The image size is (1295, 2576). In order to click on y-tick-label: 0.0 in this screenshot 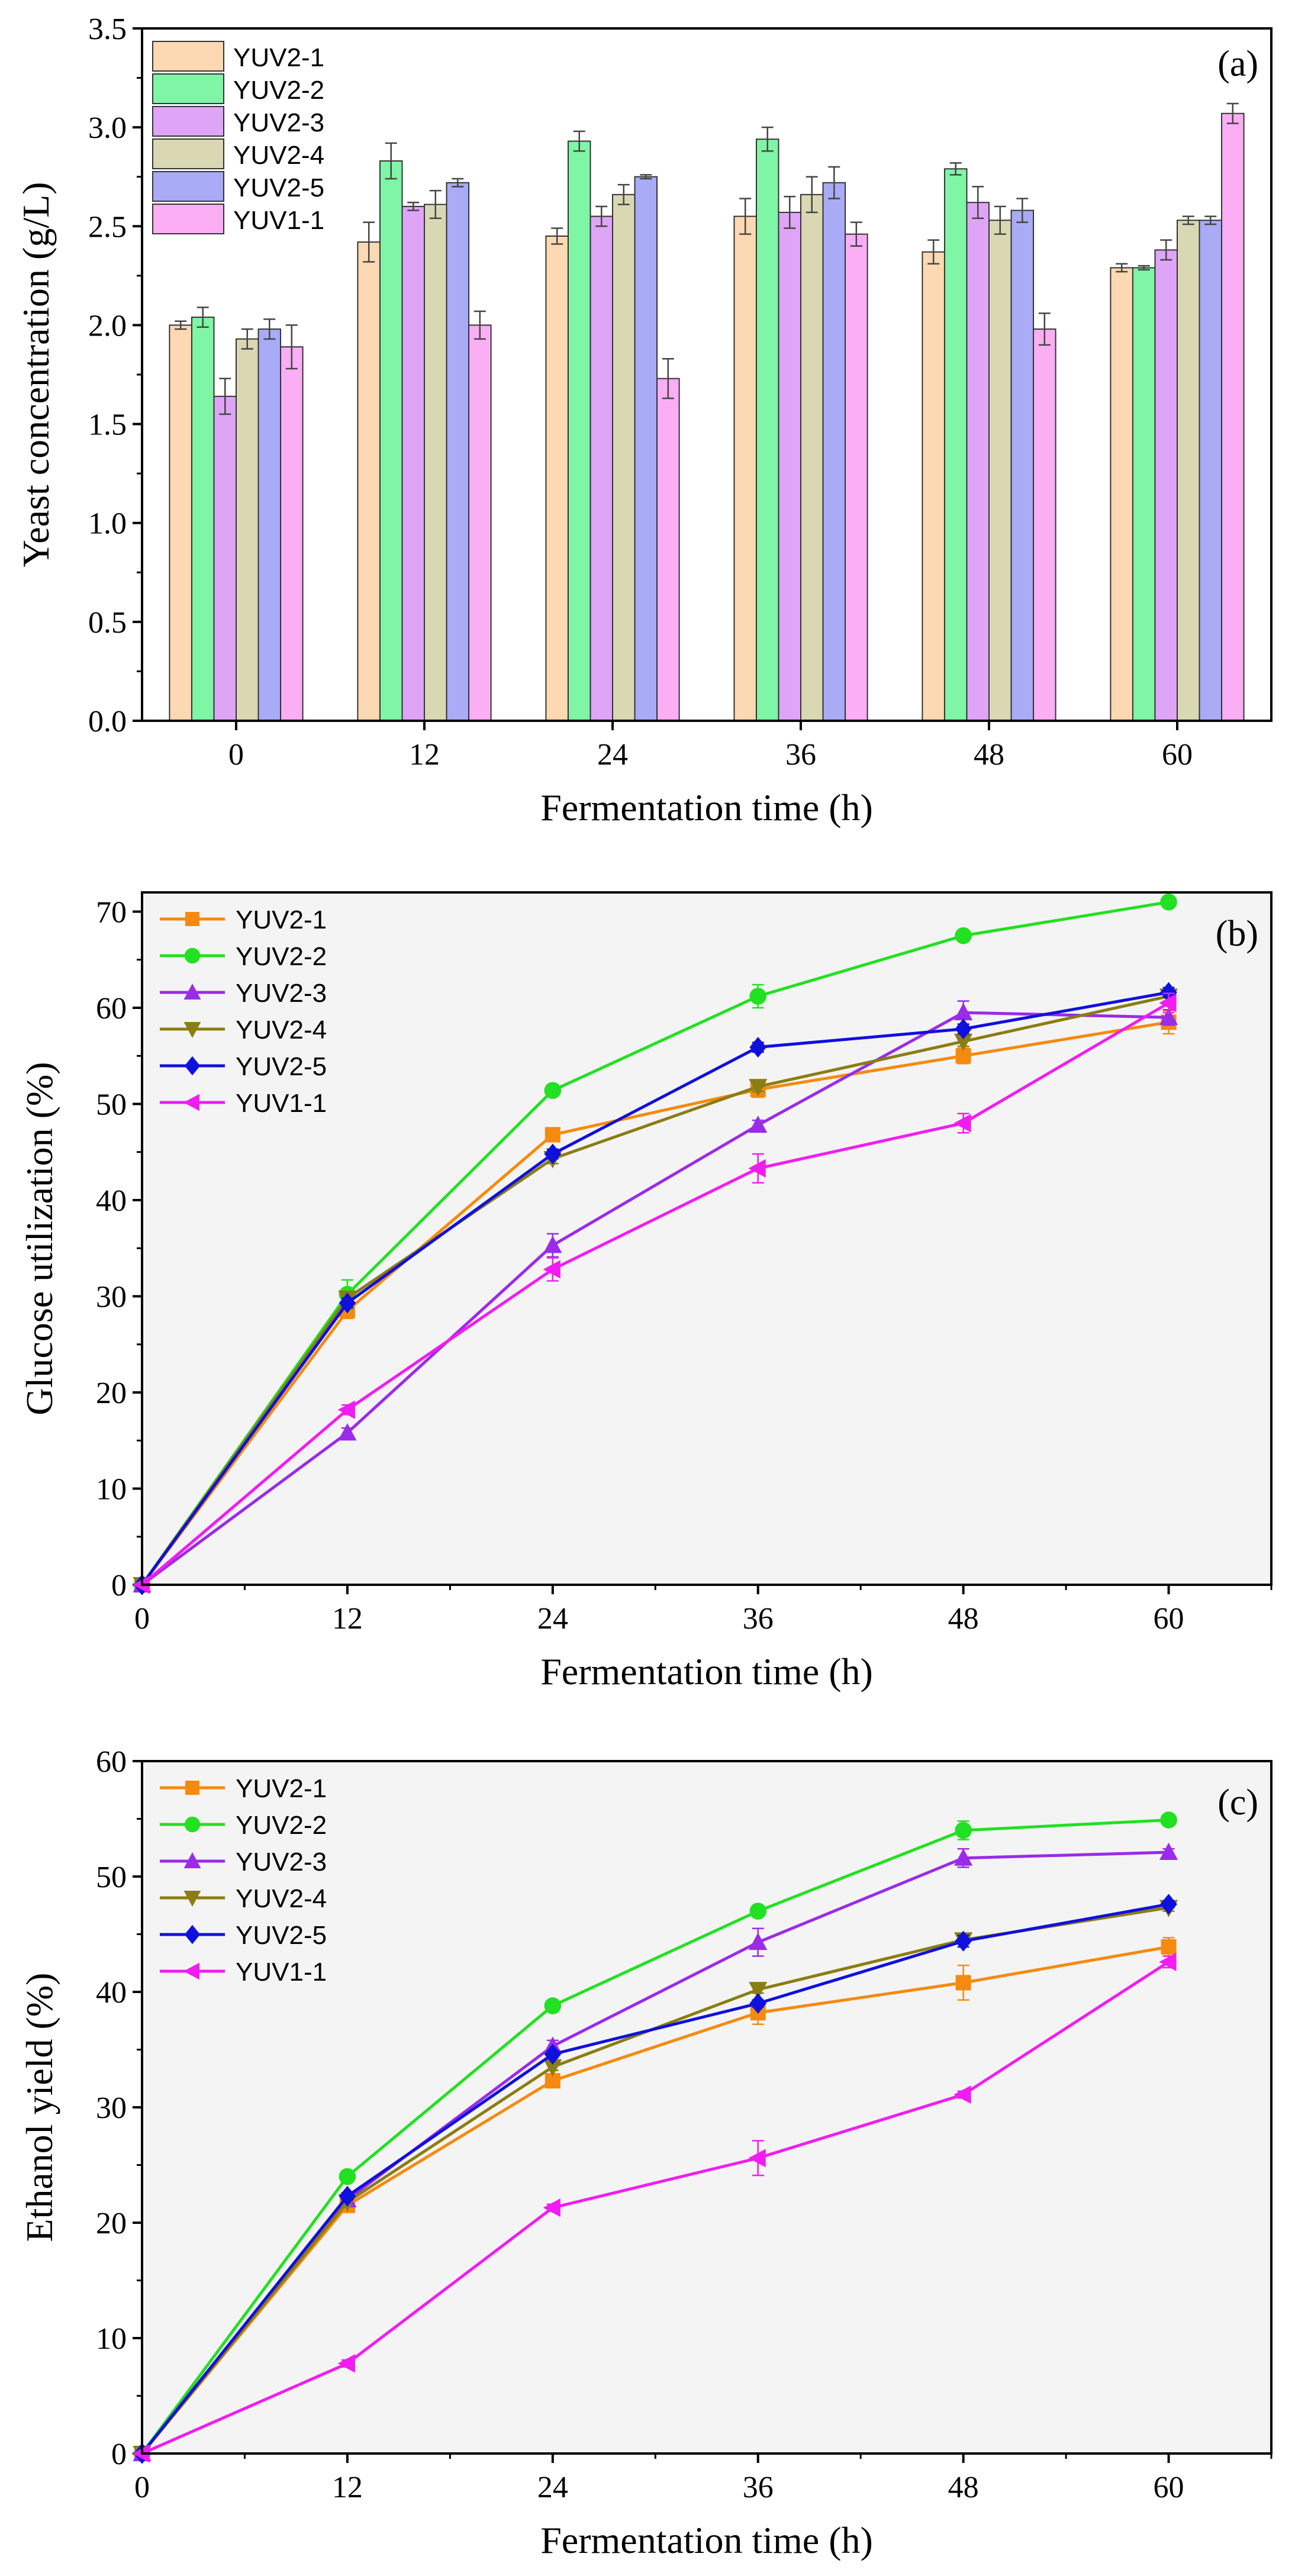, I will do `click(107, 722)`.